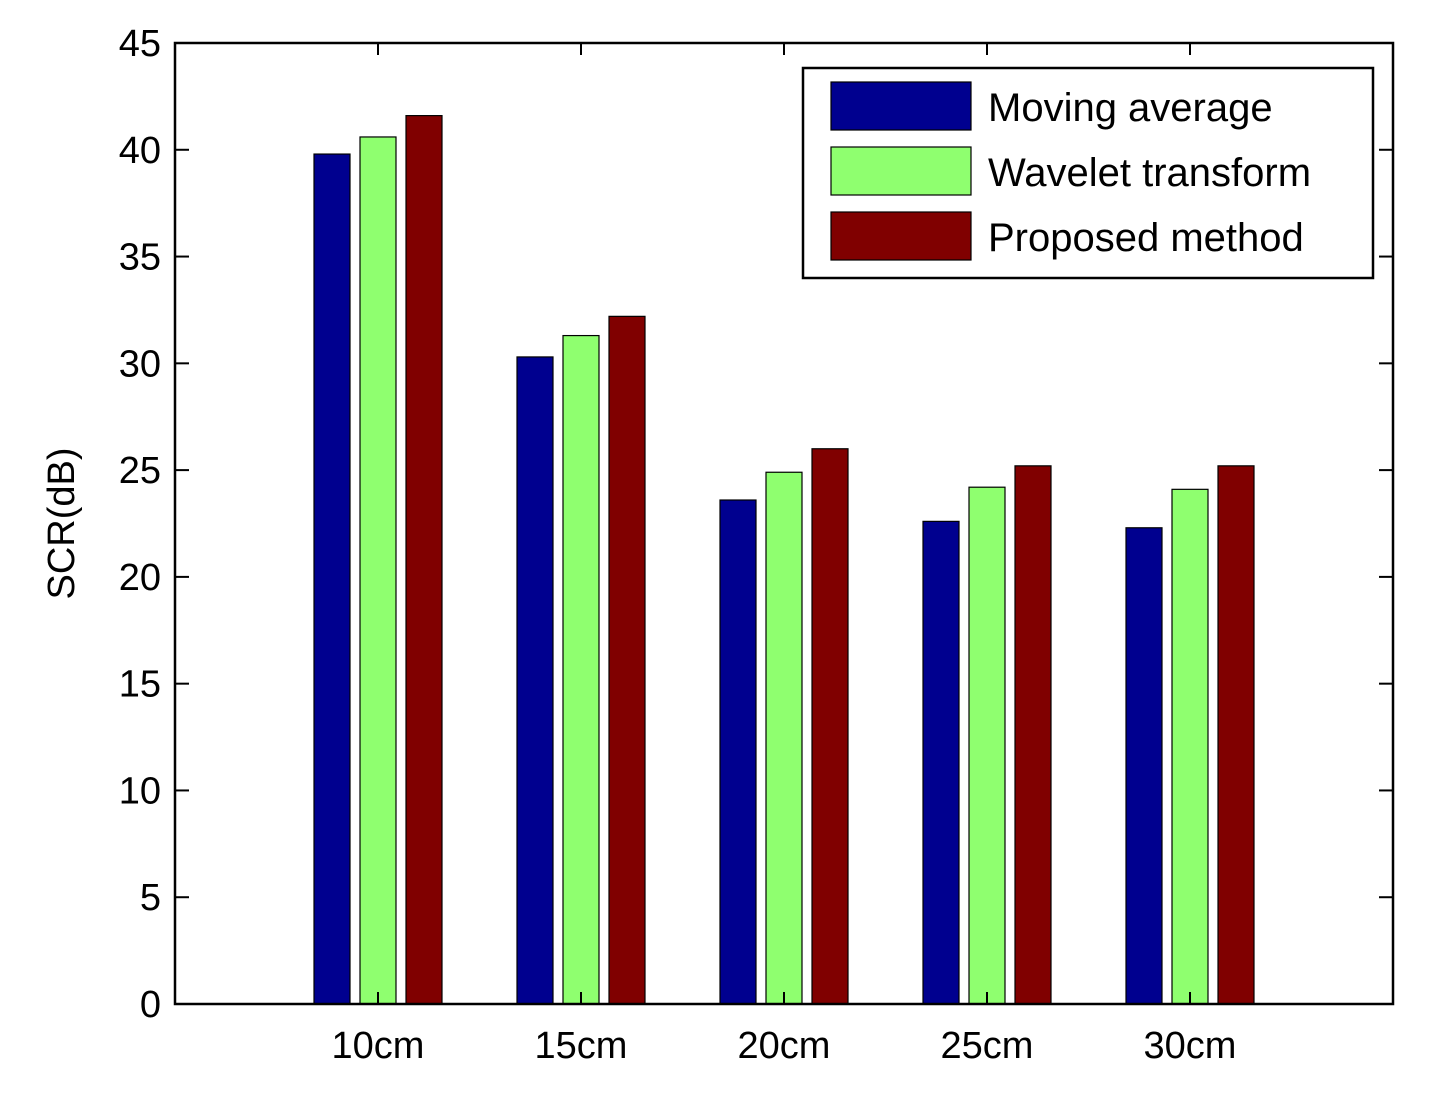  I want to click on y-tick-label: 10, so click(140, 791).